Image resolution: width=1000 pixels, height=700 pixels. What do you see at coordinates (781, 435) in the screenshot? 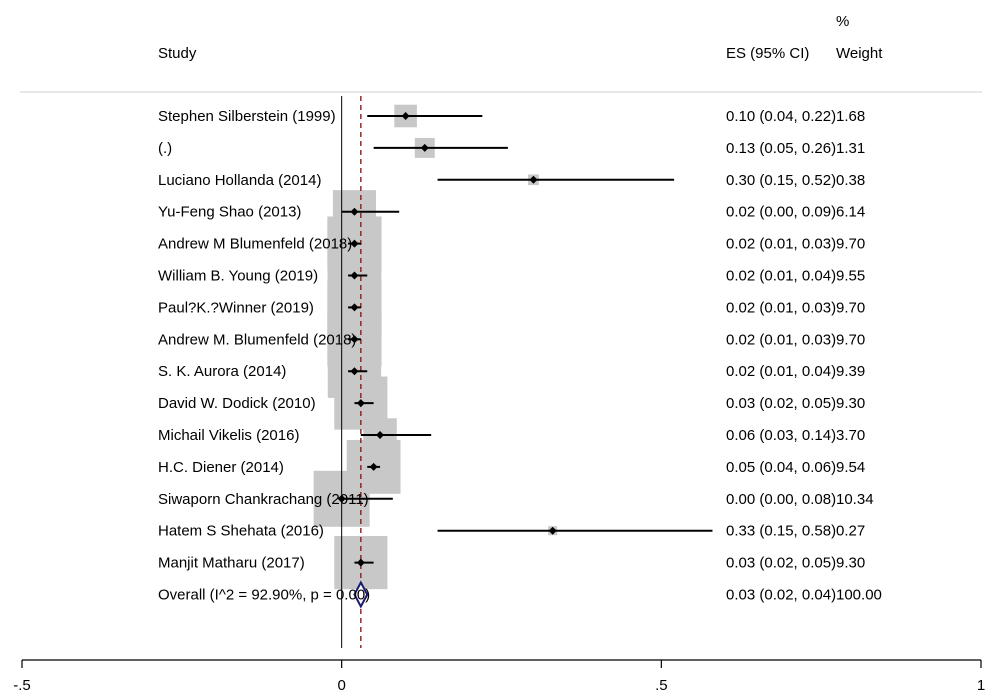
I see `effect-size: 0.06 (0.03, 0.14)` at bounding box center [781, 435].